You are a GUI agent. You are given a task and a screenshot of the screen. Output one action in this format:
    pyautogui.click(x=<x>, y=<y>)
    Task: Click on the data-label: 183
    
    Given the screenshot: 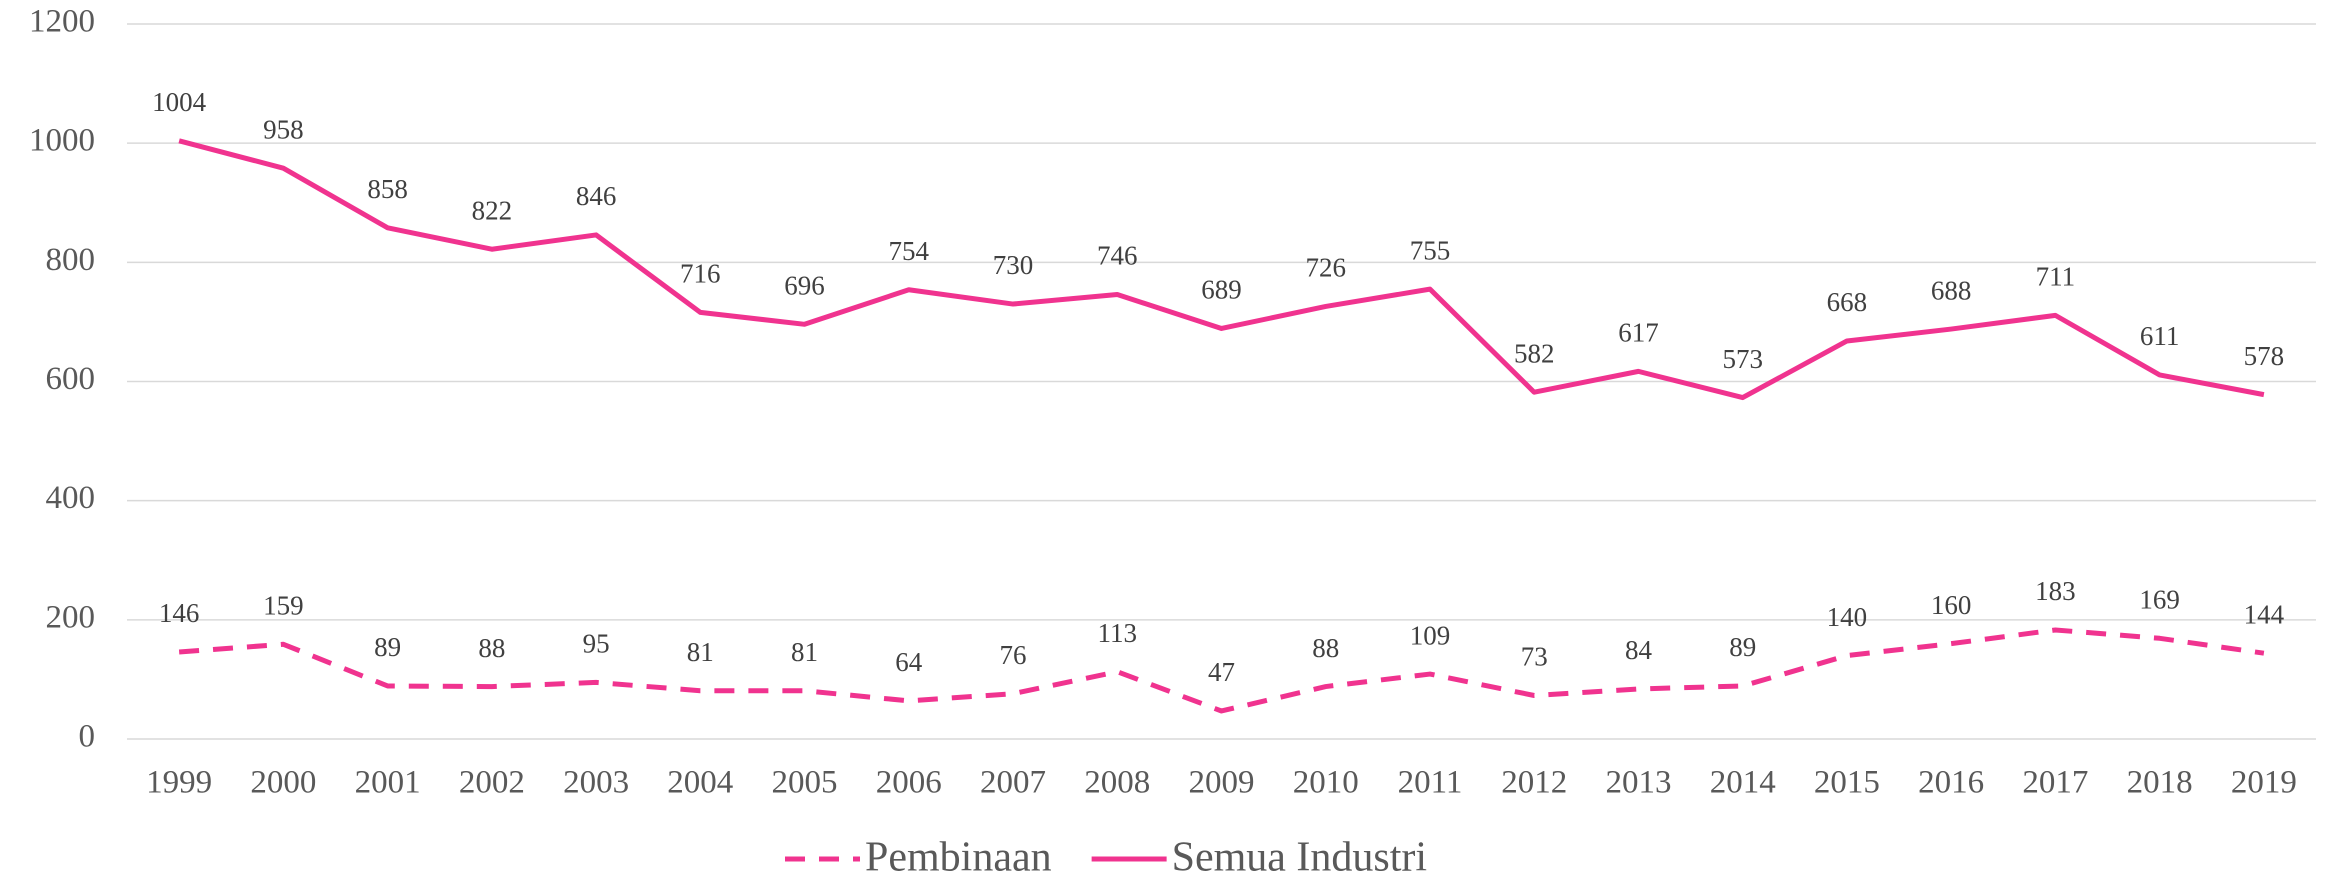 What is the action you would take?
    pyautogui.click(x=2055, y=591)
    